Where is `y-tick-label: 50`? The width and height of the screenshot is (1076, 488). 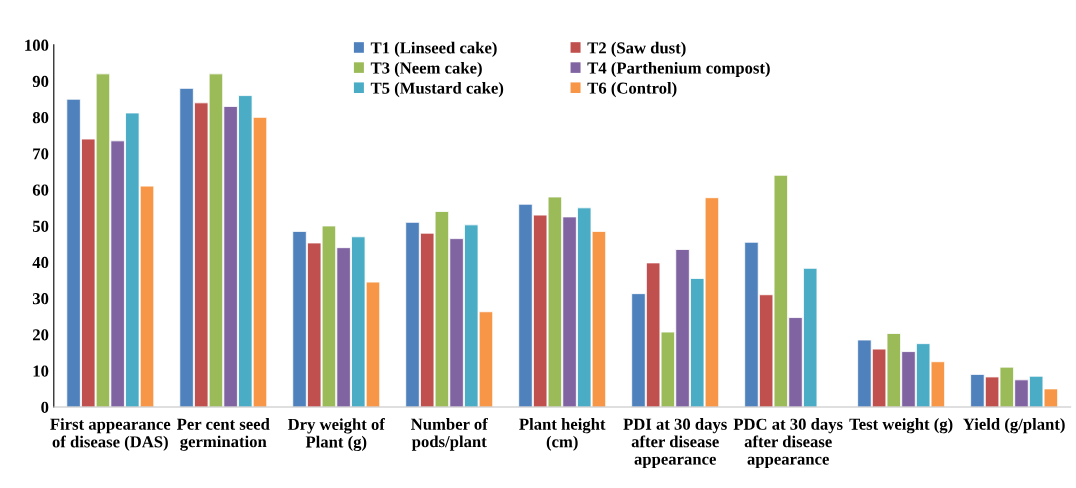 y-tick-label: 50 is located at coordinates (40, 226).